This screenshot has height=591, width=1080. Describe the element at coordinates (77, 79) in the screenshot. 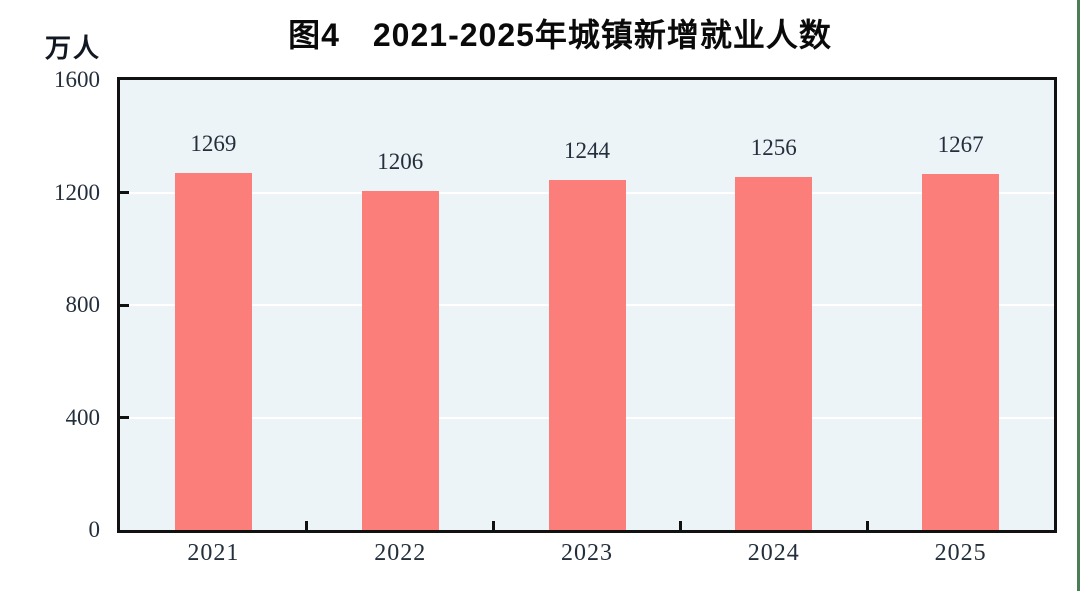

I see `y-tick-label: 1600` at that location.